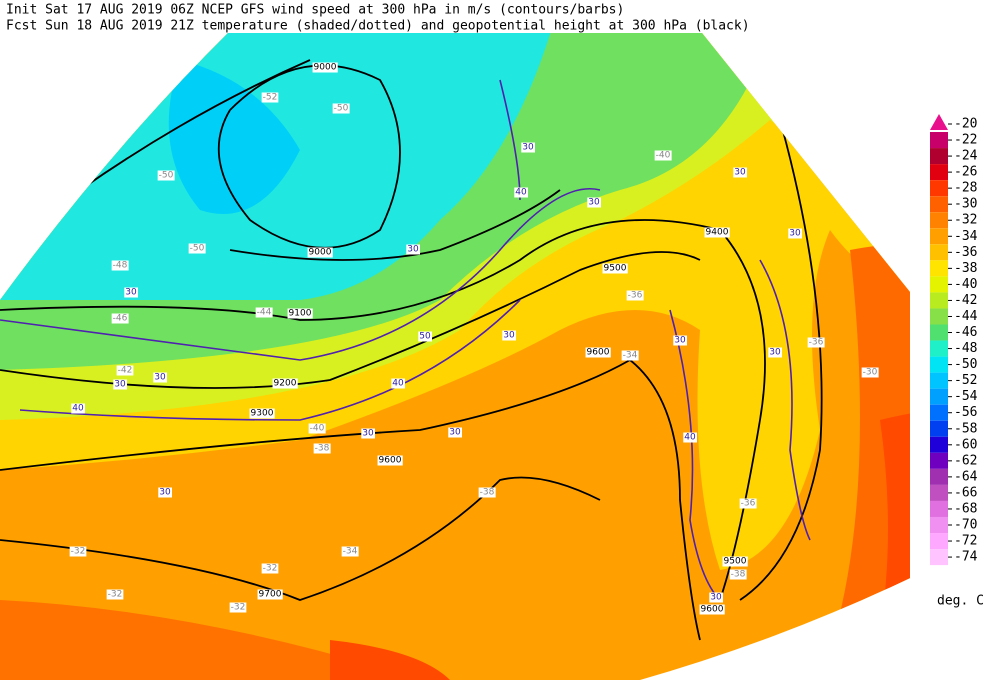  I want to click on colorbar-label: -42, so click(965, 300).